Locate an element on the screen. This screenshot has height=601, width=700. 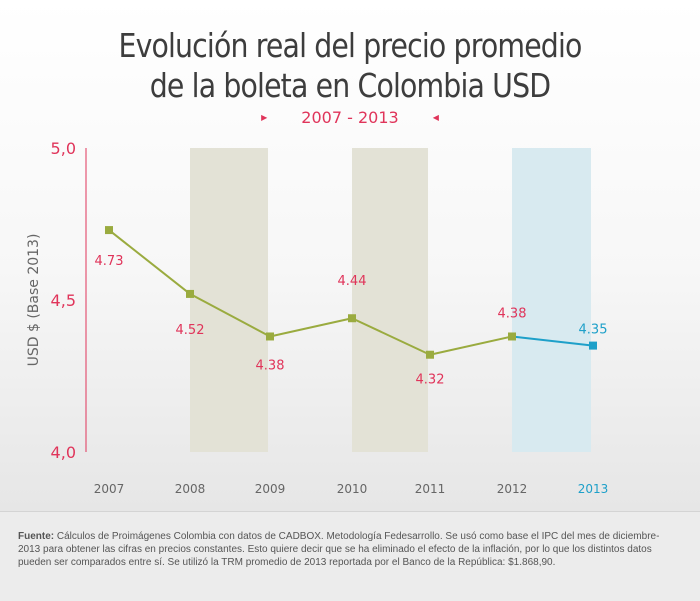
data-label: 4.32 is located at coordinates (430, 380).